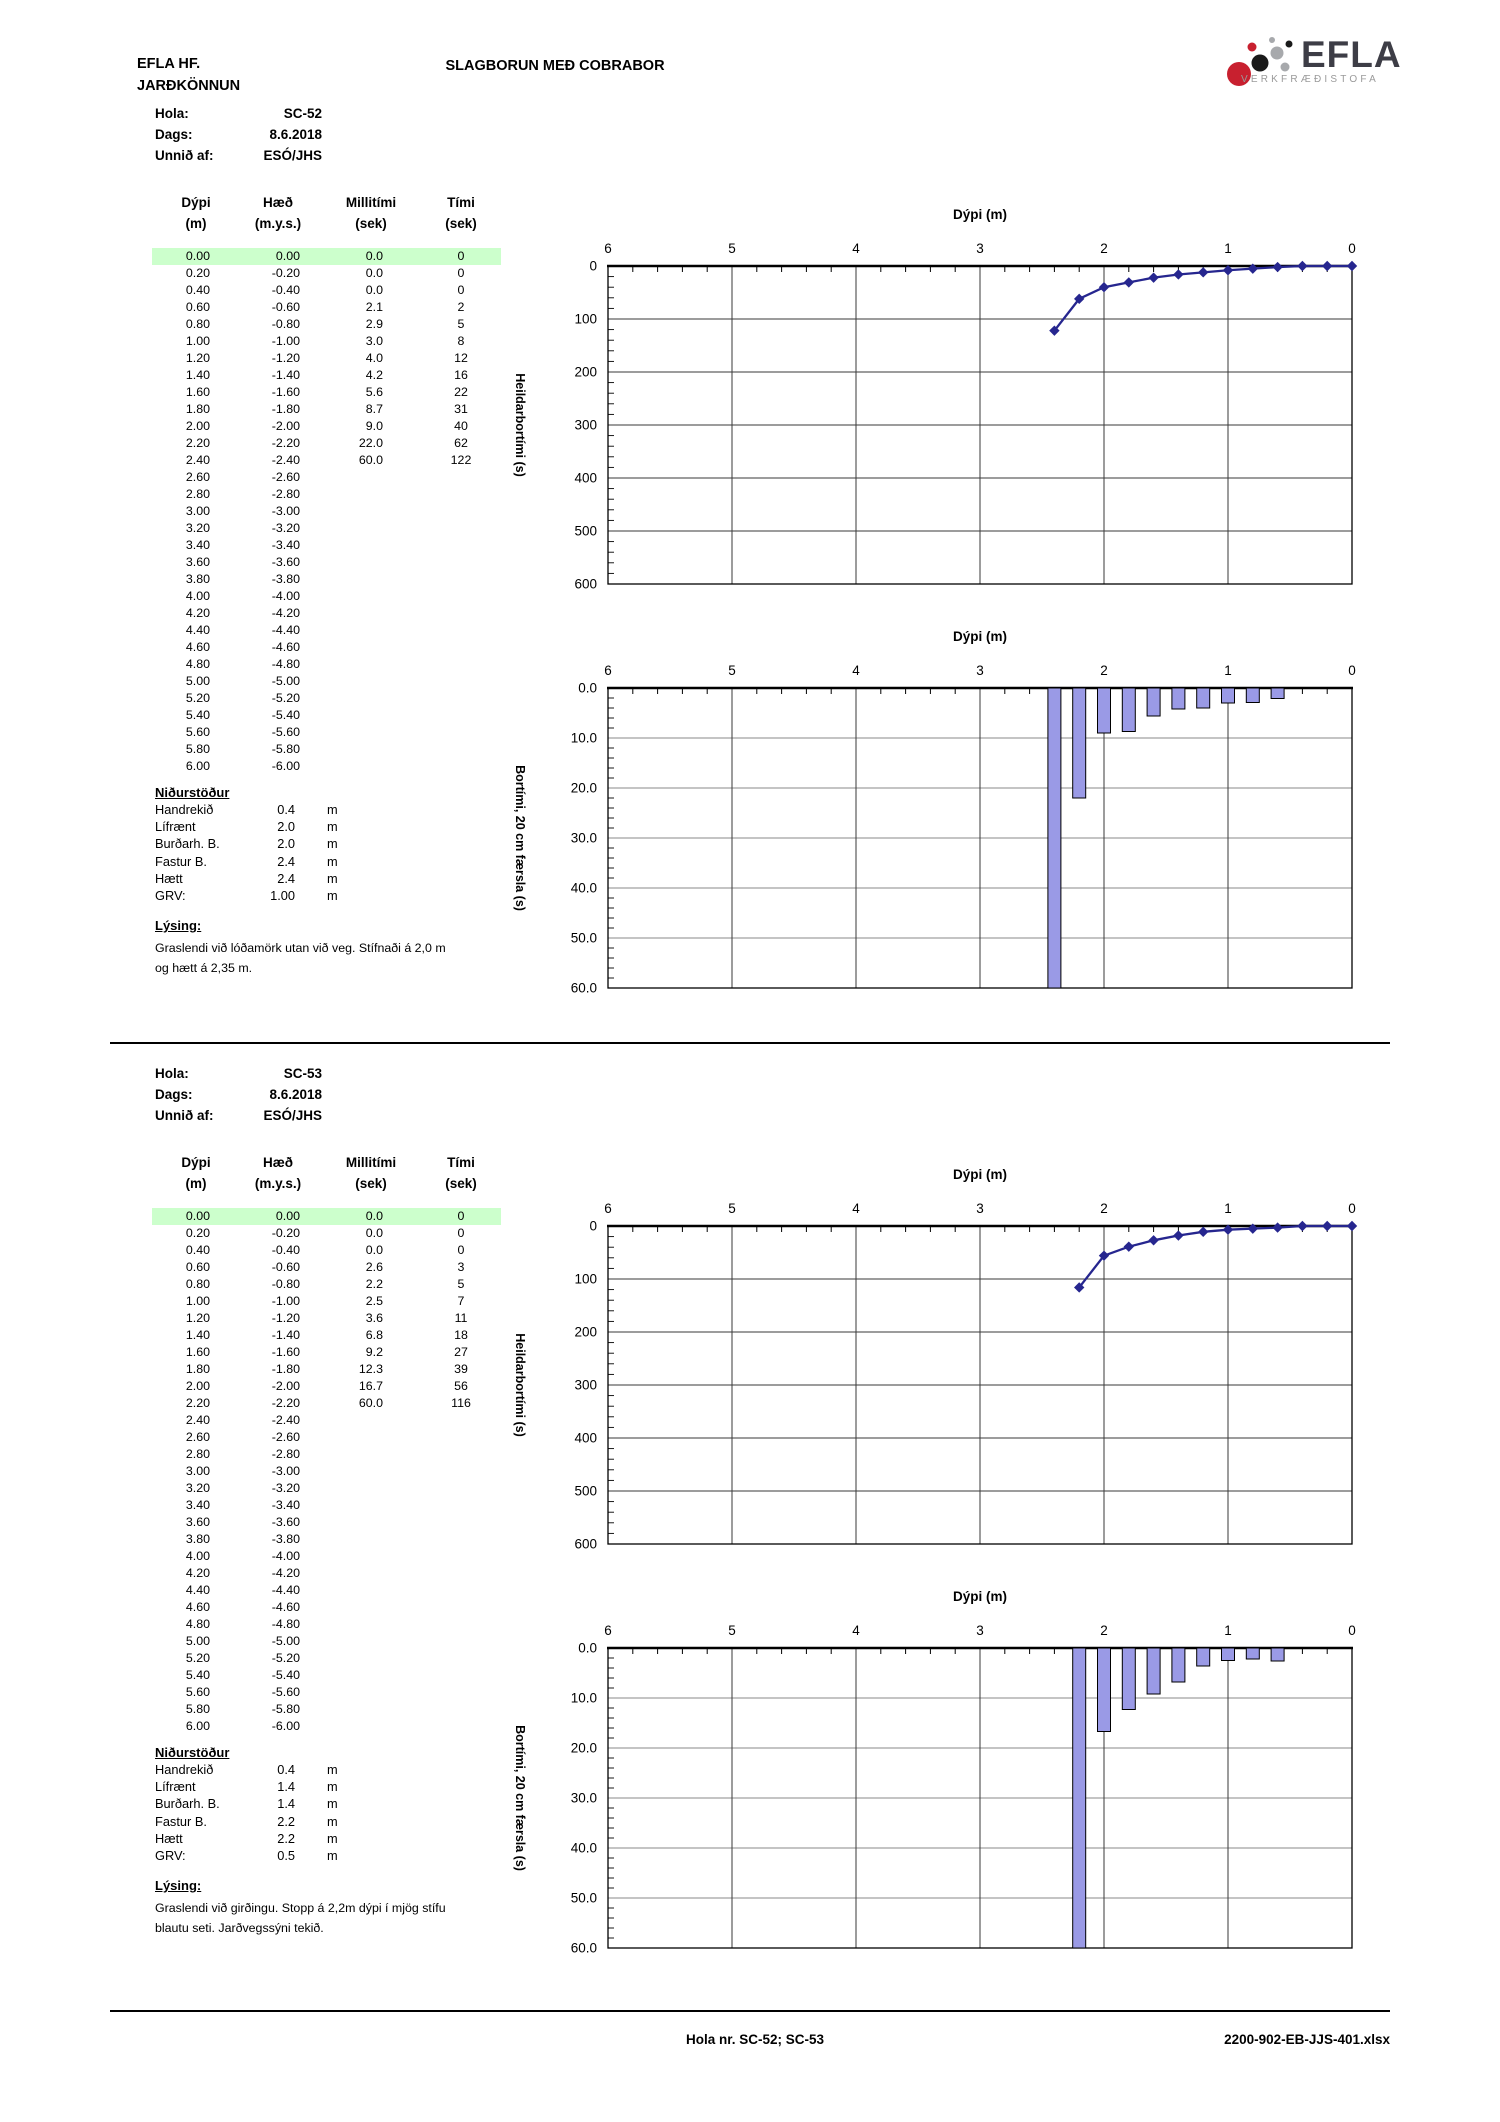 This screenshot has width=1500, height=2122. Describe the element at coordinates (374, 324) in the screenshot. I see `table-cell: 2.9` at that location.